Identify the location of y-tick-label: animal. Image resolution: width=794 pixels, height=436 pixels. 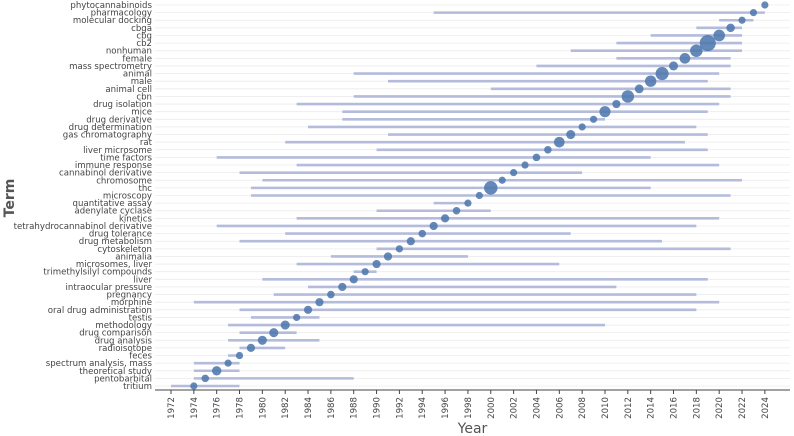
(137, 75).